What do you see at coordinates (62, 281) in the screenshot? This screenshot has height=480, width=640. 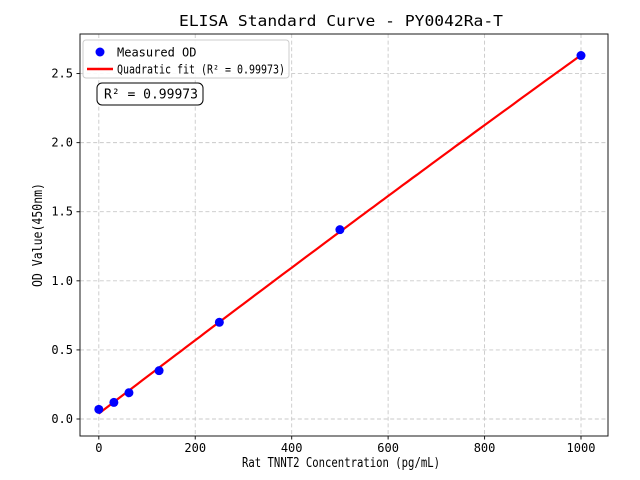 I see `y-tick-label: 1.0` at bounding box center [62, 281].